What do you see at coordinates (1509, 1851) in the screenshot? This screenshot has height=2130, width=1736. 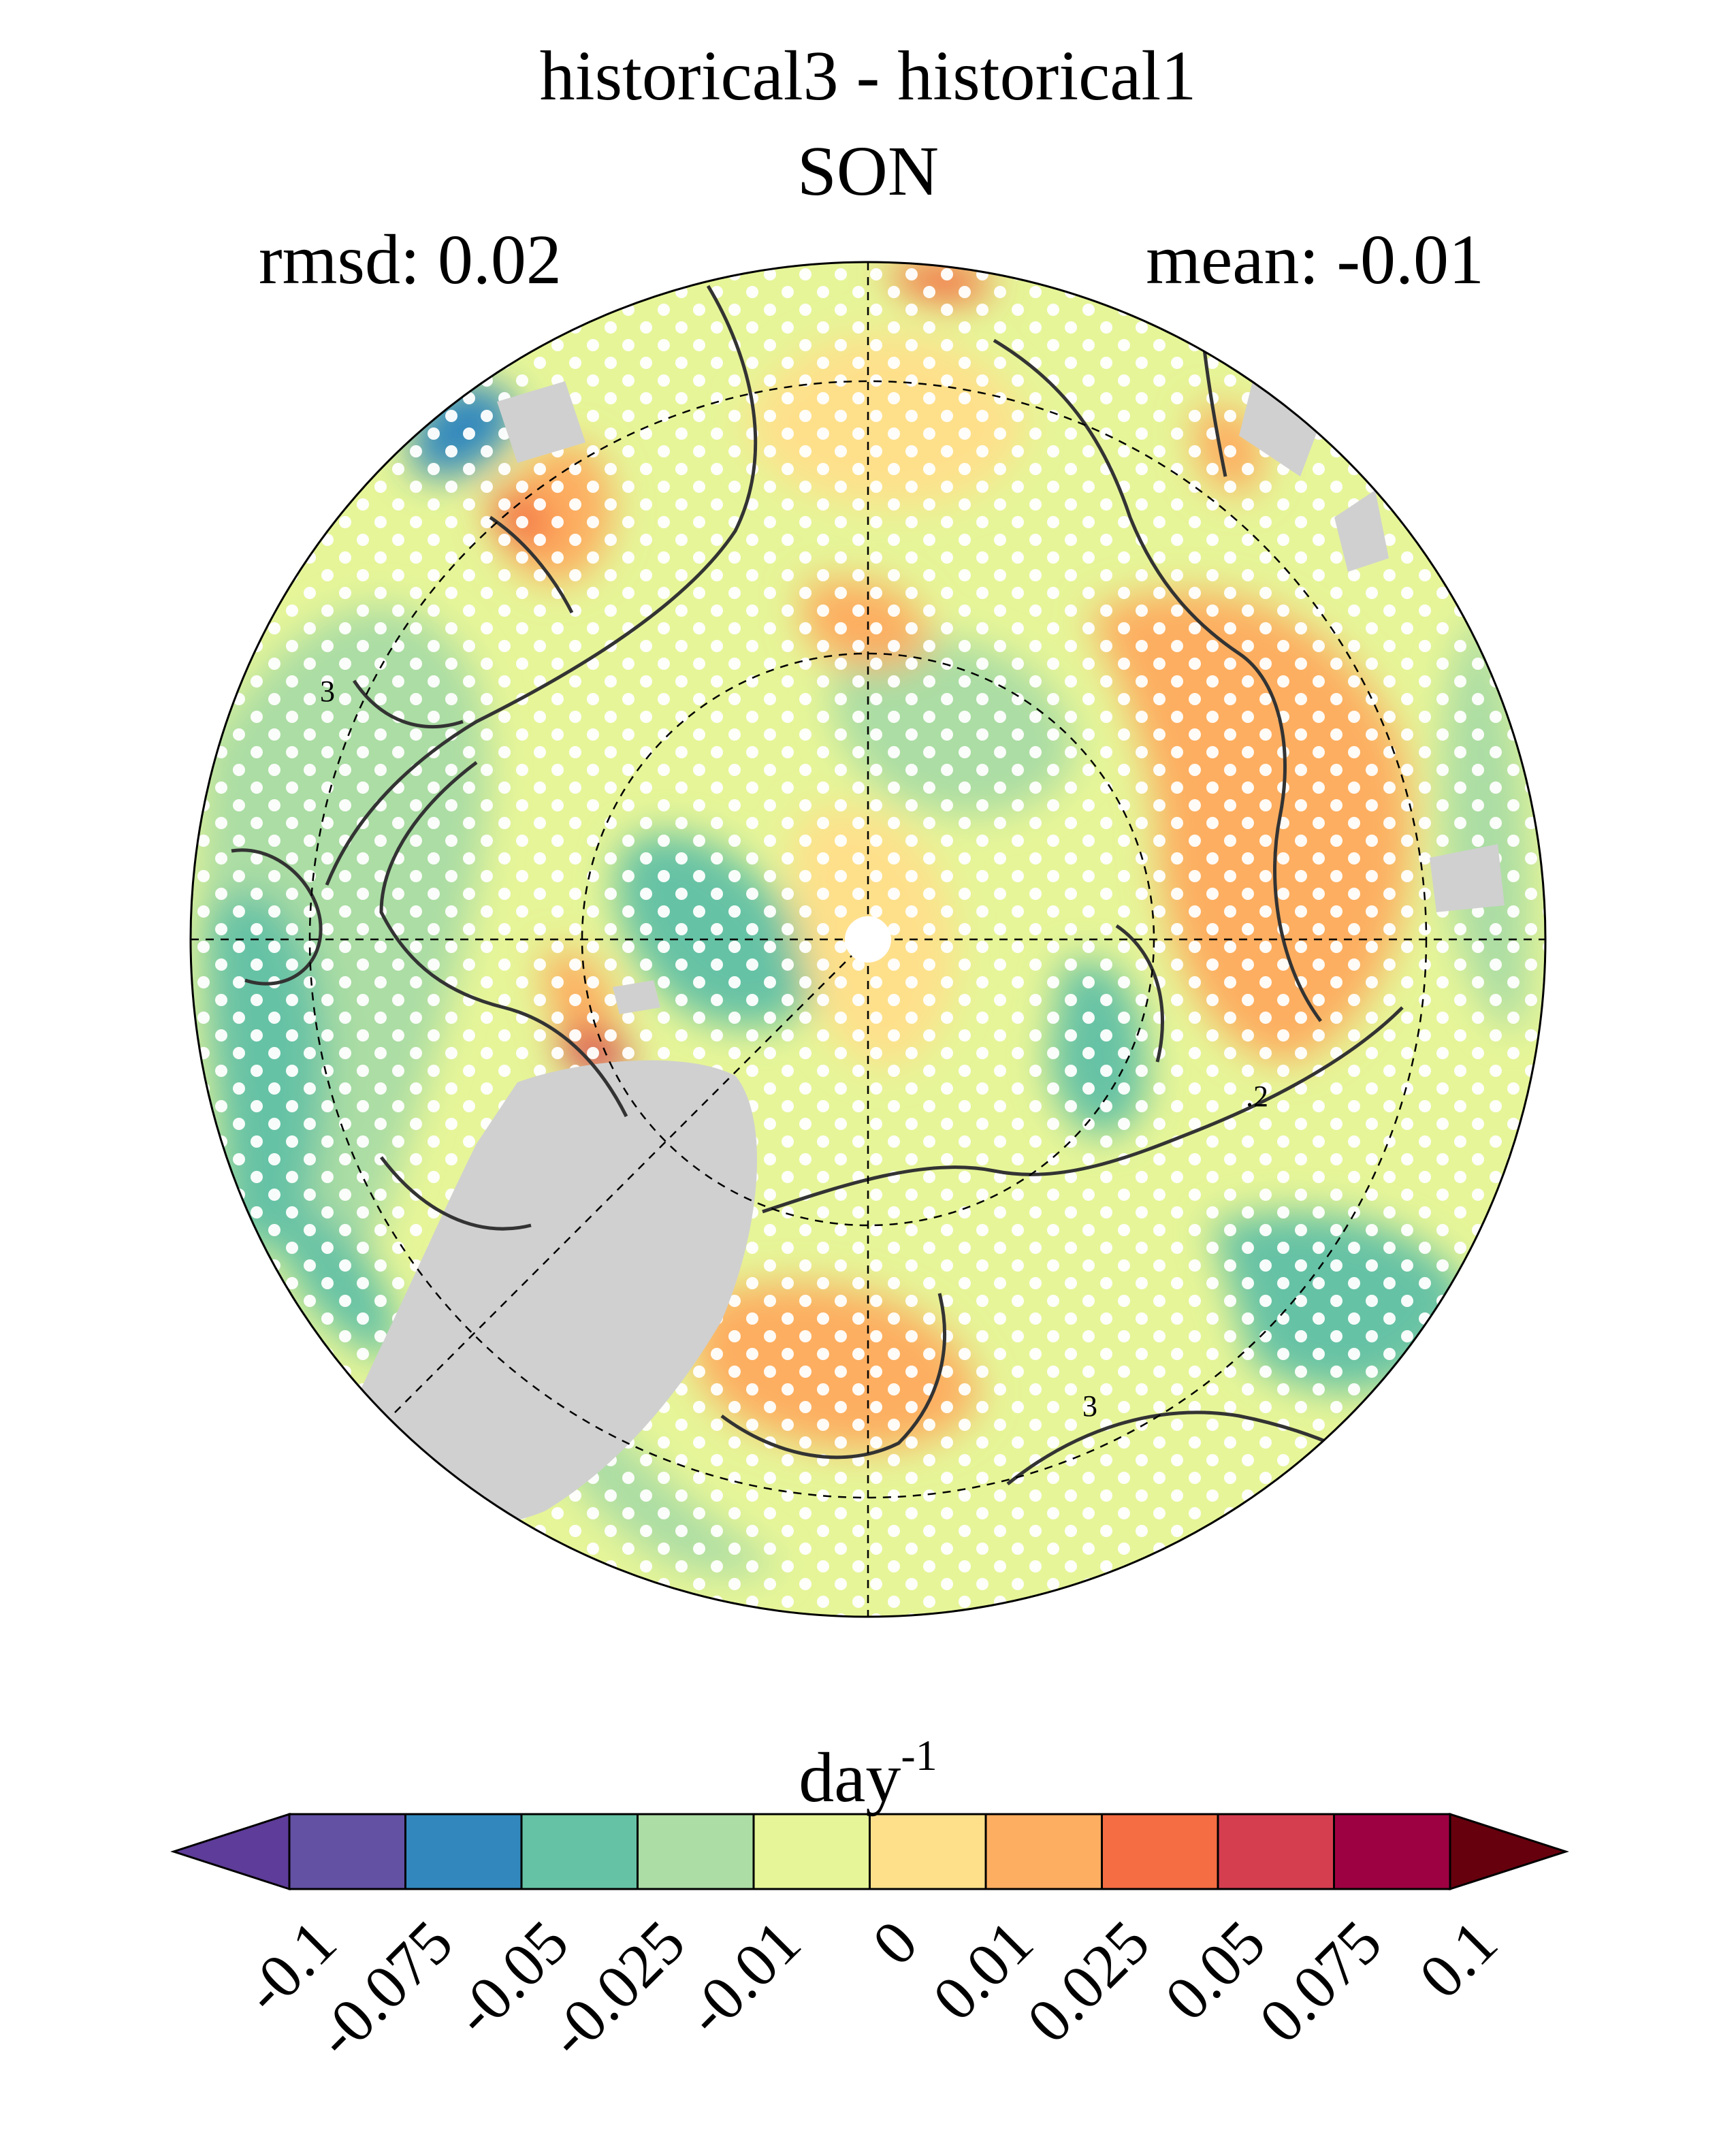 I see `colorbar-extend-high` at bounding box center [1509, 1851].